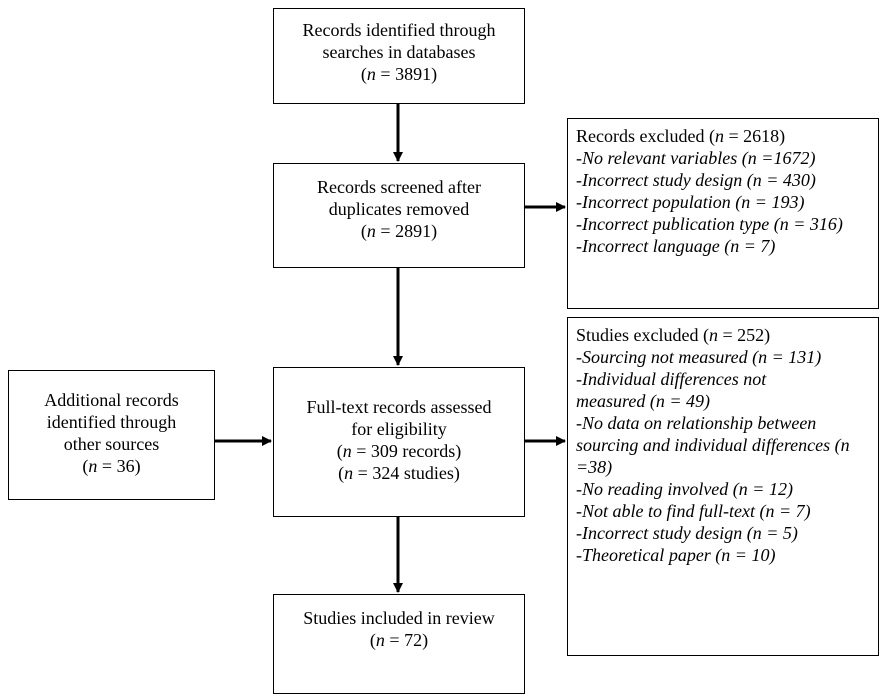 The image size is (883, 699). I want to click on records-screened-line-2: duplicates removed, so click(399, 209).